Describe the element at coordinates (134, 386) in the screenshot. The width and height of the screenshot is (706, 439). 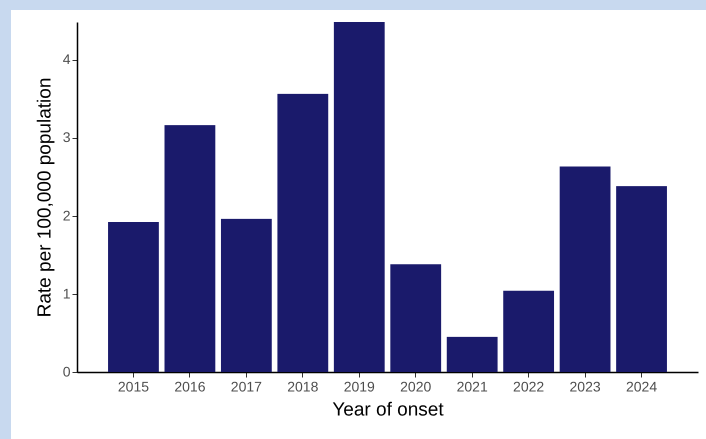
I see `x-tick-label: 2015` at that location.